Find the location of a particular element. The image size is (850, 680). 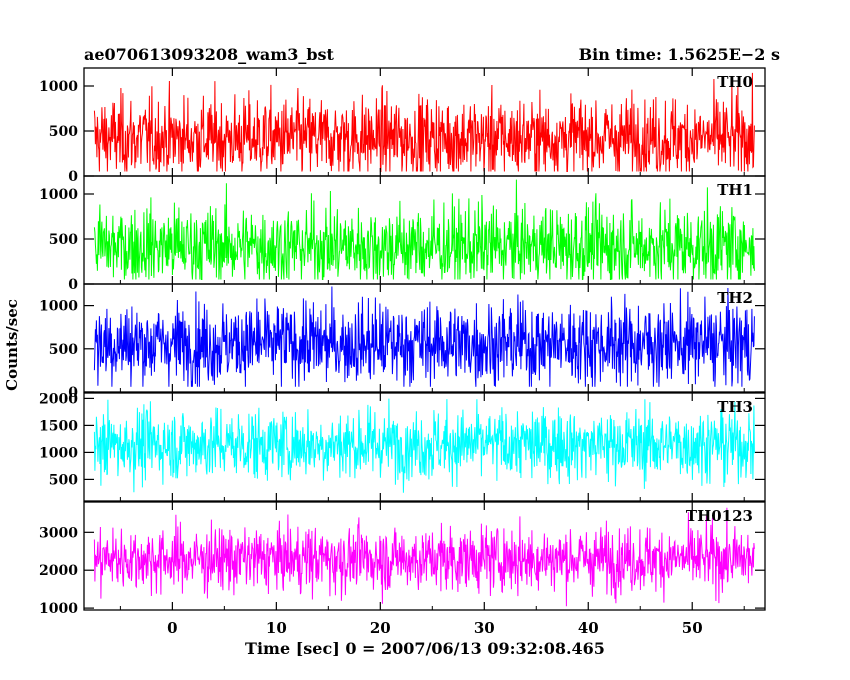

series-line-th1 is located at coordinates (424, 230).